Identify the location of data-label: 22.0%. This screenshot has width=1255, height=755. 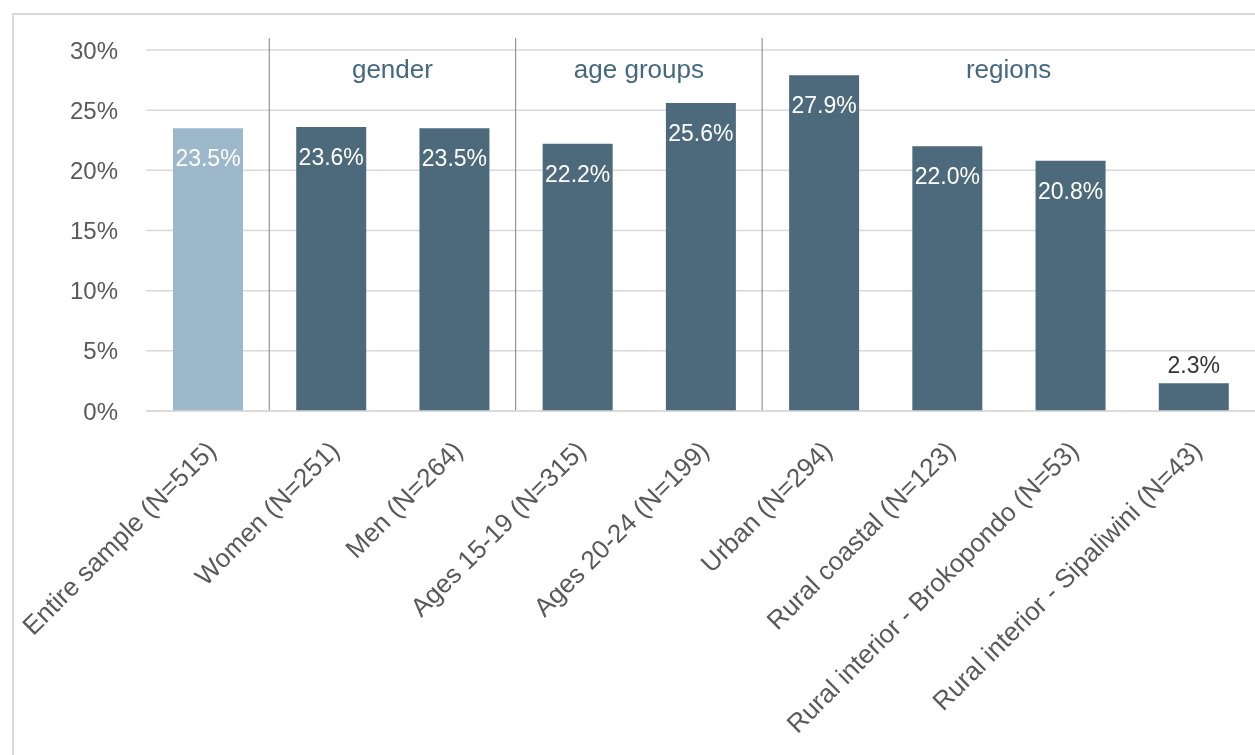
(947, 176).